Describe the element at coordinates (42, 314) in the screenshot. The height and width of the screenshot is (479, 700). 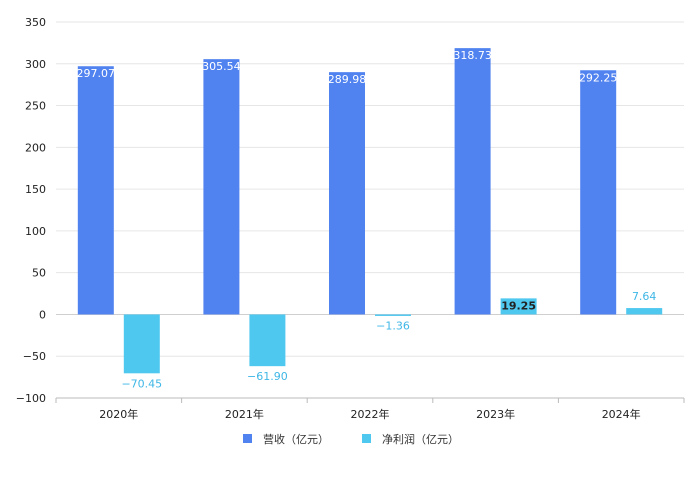
I see `y-tick-label: 0` at that location.